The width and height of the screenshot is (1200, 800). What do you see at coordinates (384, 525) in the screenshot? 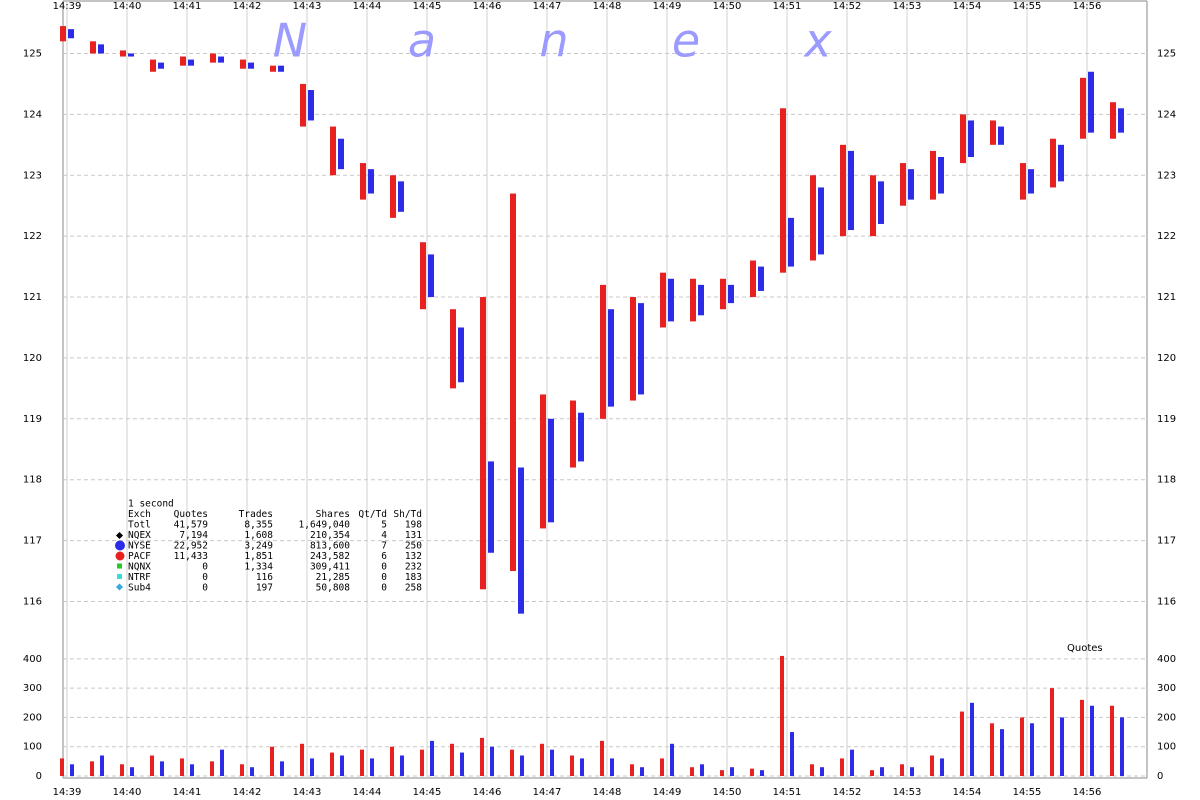
I see `stats-cell: 5` at bounding box center [384, 525].